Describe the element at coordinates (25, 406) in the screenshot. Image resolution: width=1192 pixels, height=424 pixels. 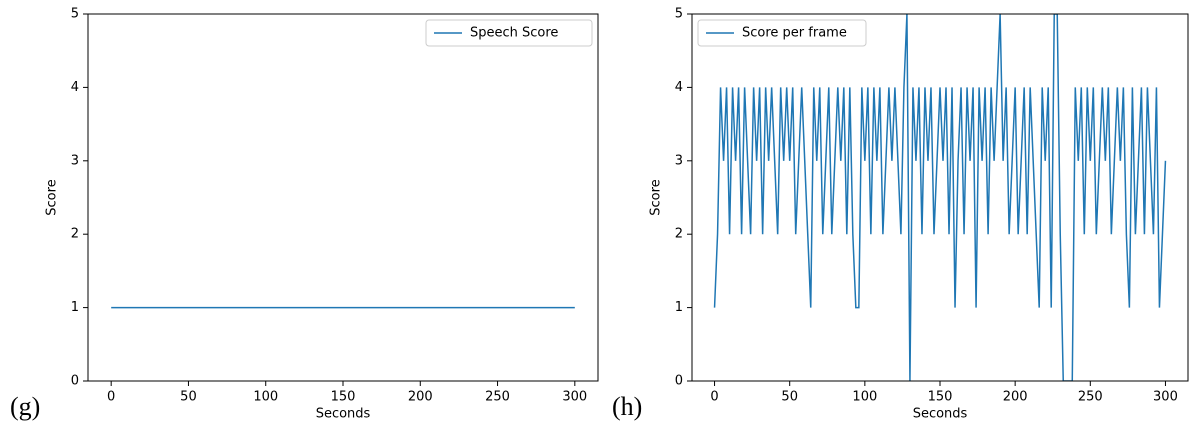
I see `panel-label: (g)` at that location.